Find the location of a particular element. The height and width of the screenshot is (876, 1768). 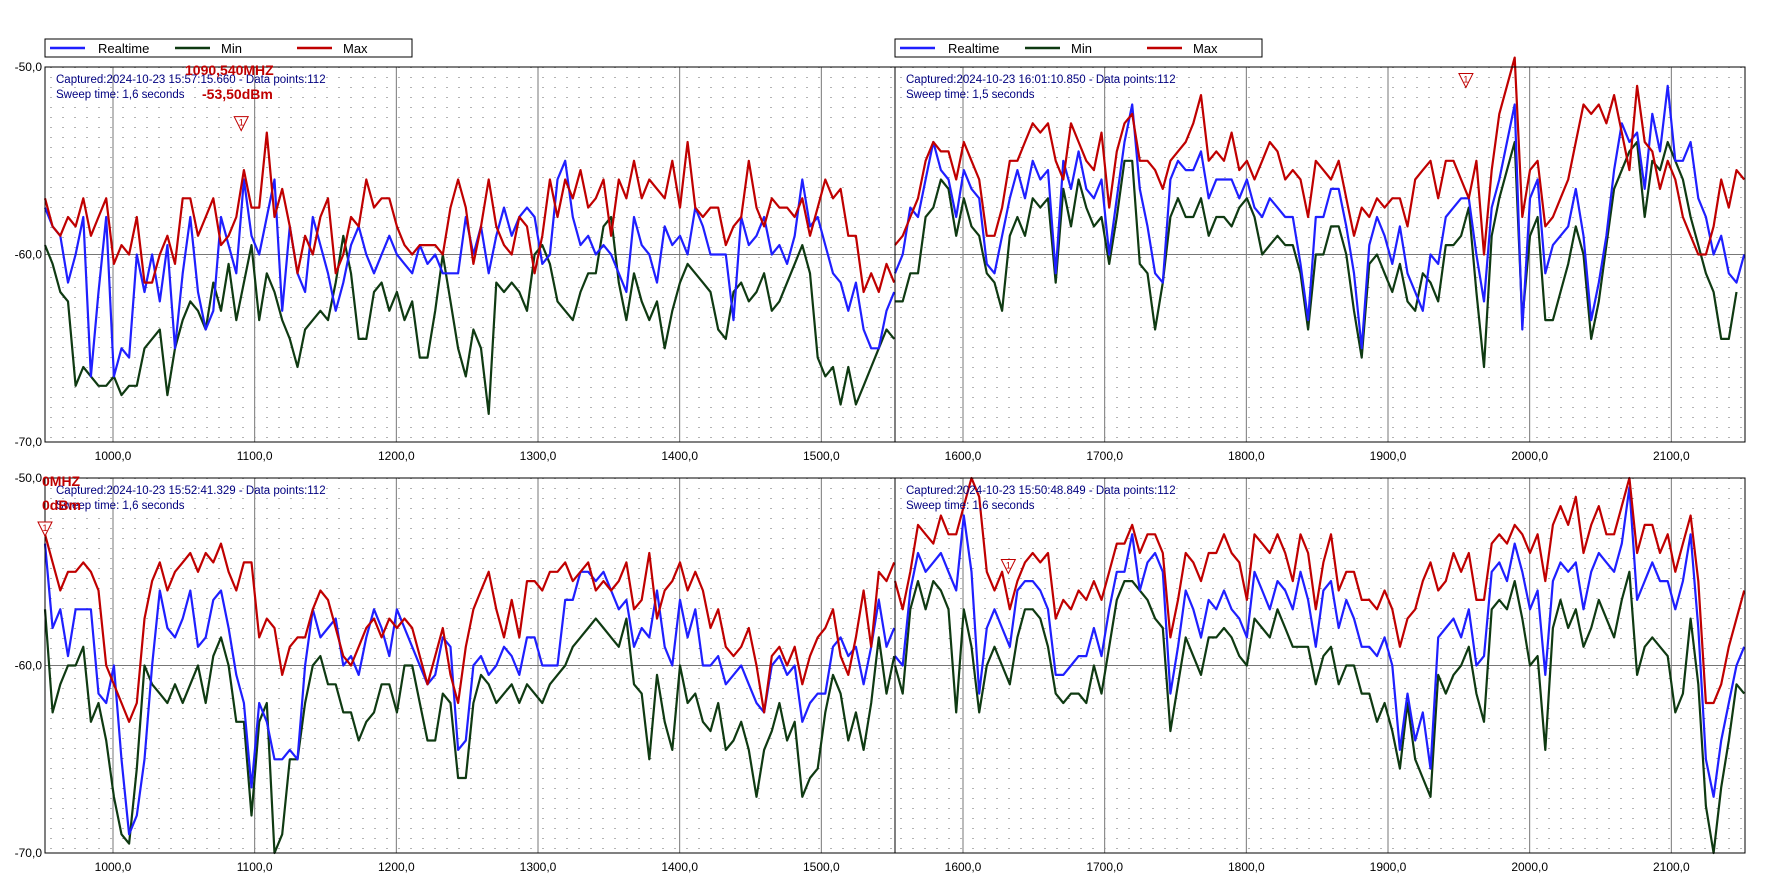

legend-left-min-label: Min is located at coordinates (231, 48).